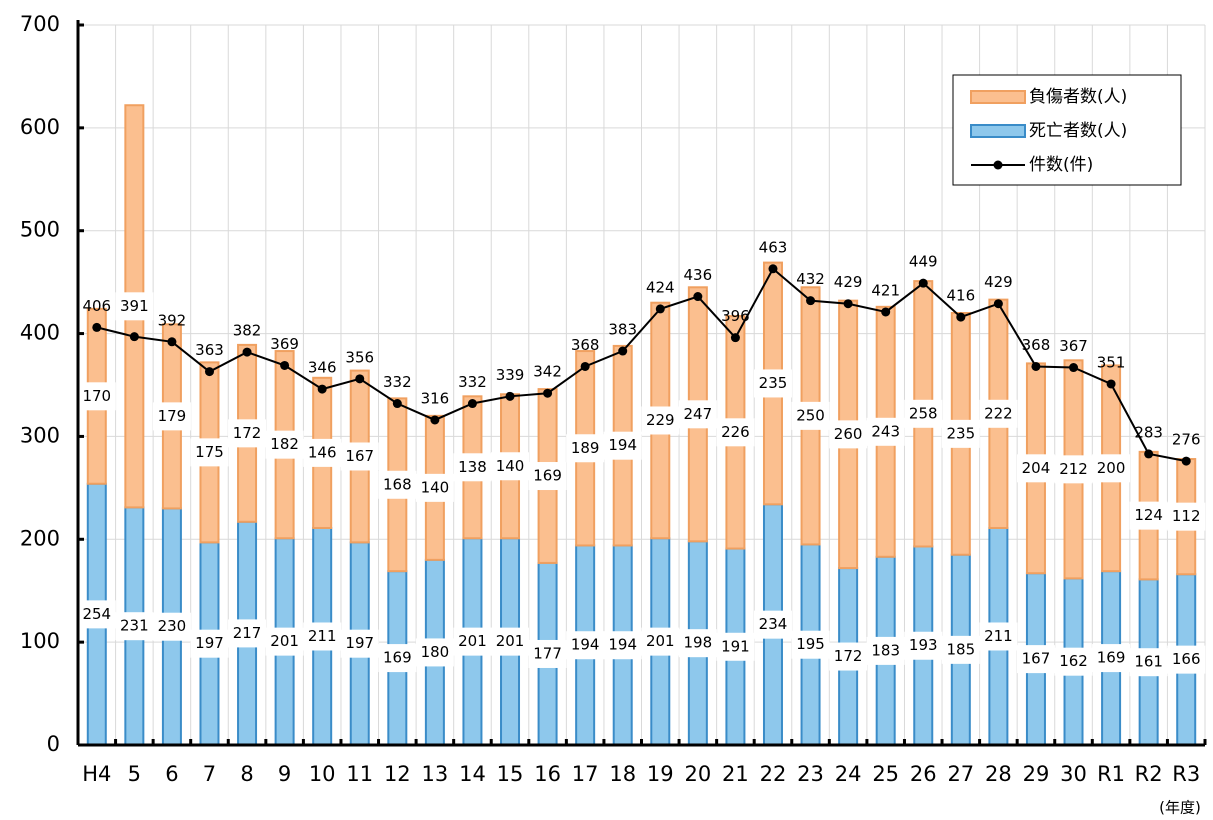  Describe the element at coordinates (1078, 131) in the screenshot. I see `legend-label: 死亡者数(人)` at that location.